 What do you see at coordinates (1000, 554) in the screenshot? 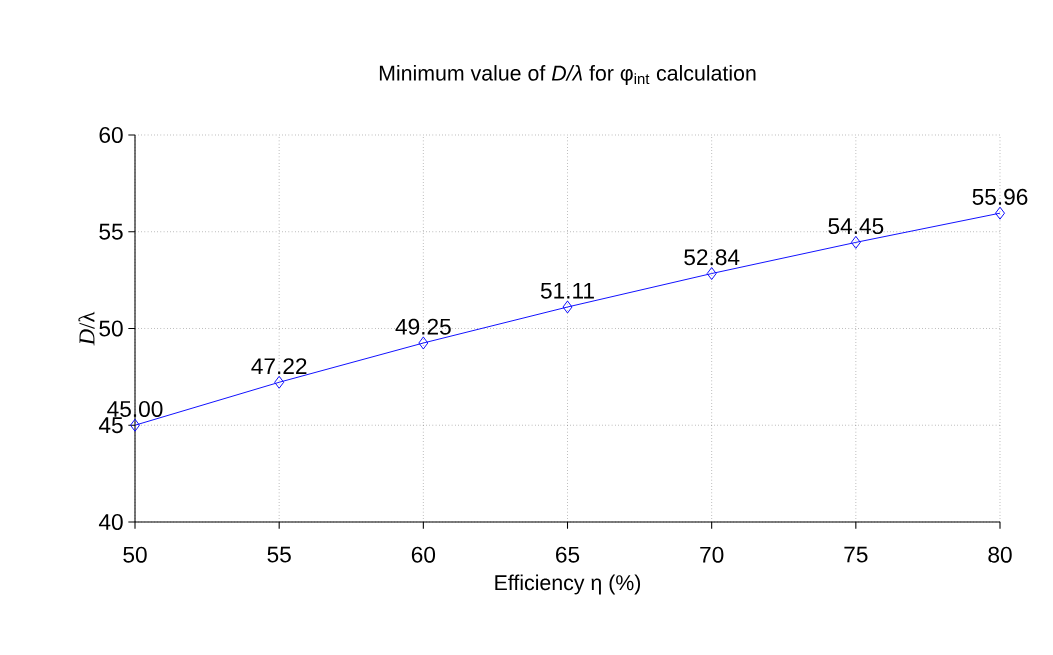
I see `x-tick-label: 80` at bounding box center [1000, 554].